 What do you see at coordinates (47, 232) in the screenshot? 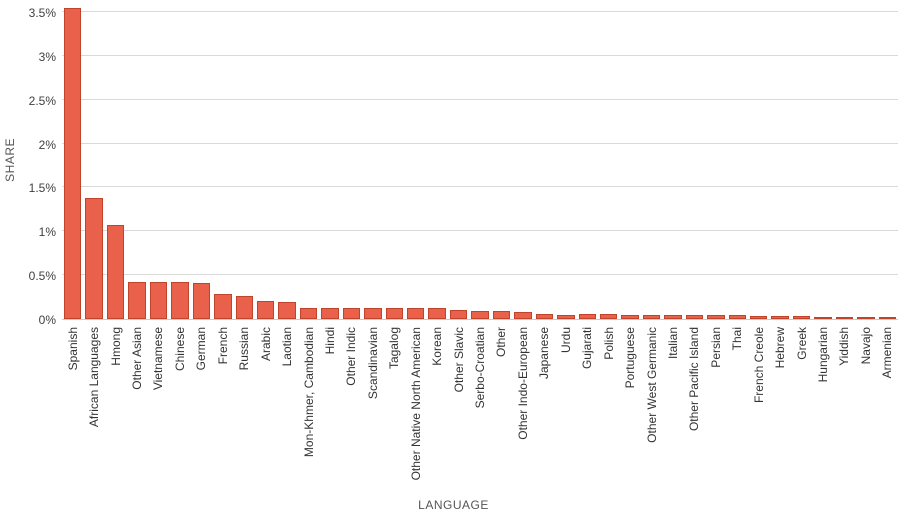
I see `y-tick-label: 1%` at bounding box center [47, 232].